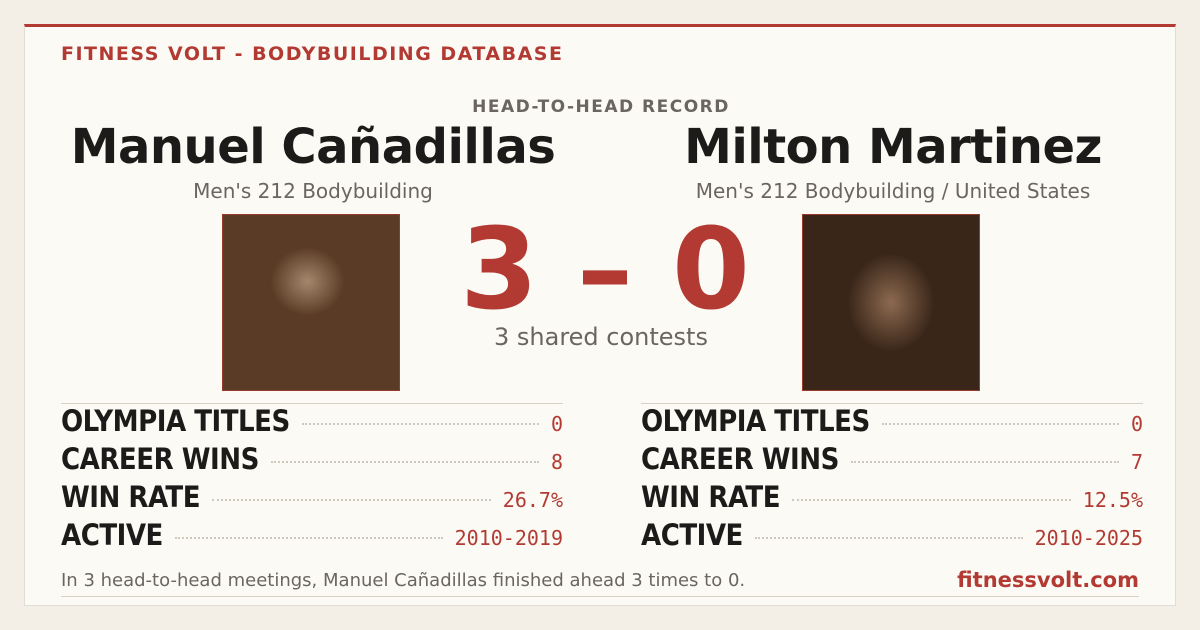 This screenshot has height=630, width=1200. I want to click on stat-row: ACTIVE 2010-2025, so click(892, 537).